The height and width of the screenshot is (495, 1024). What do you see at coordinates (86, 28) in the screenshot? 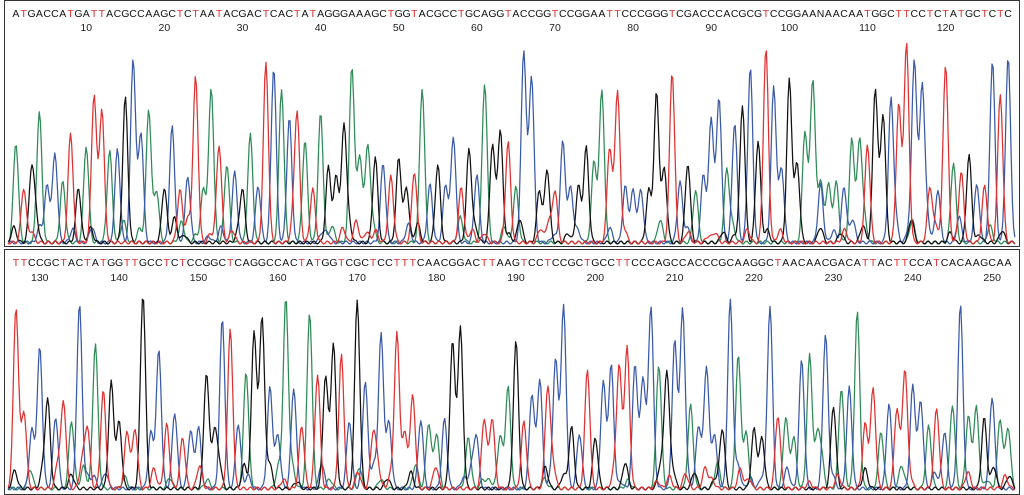
I see `position-tick-label: 10` at bounding box center [86, 28].